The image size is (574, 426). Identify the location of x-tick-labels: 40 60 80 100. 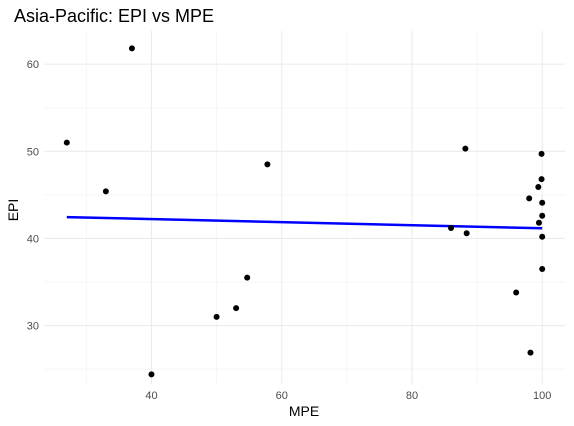
(348, 396).